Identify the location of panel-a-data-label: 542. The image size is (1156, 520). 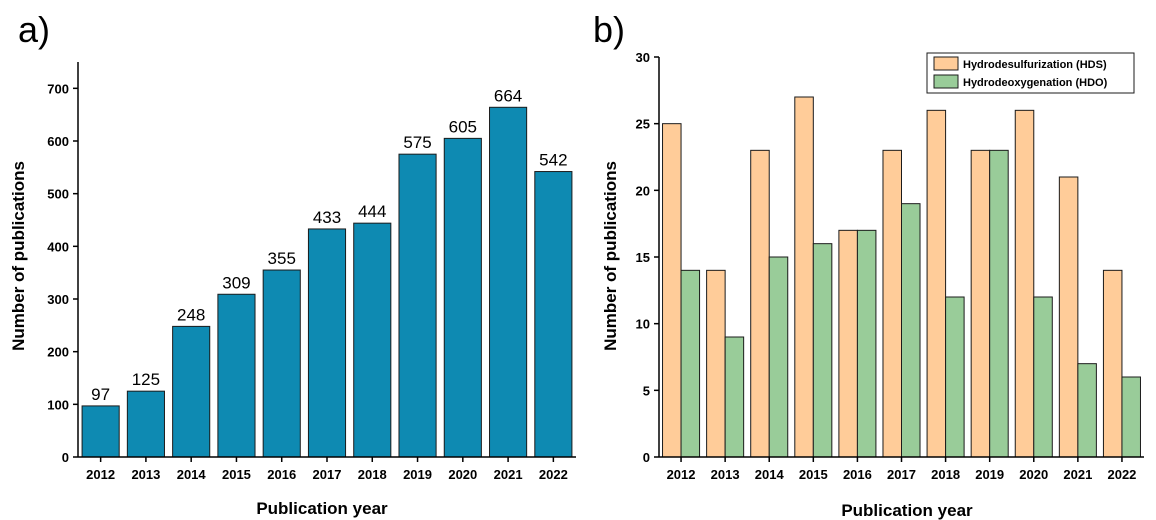
(553, 160).